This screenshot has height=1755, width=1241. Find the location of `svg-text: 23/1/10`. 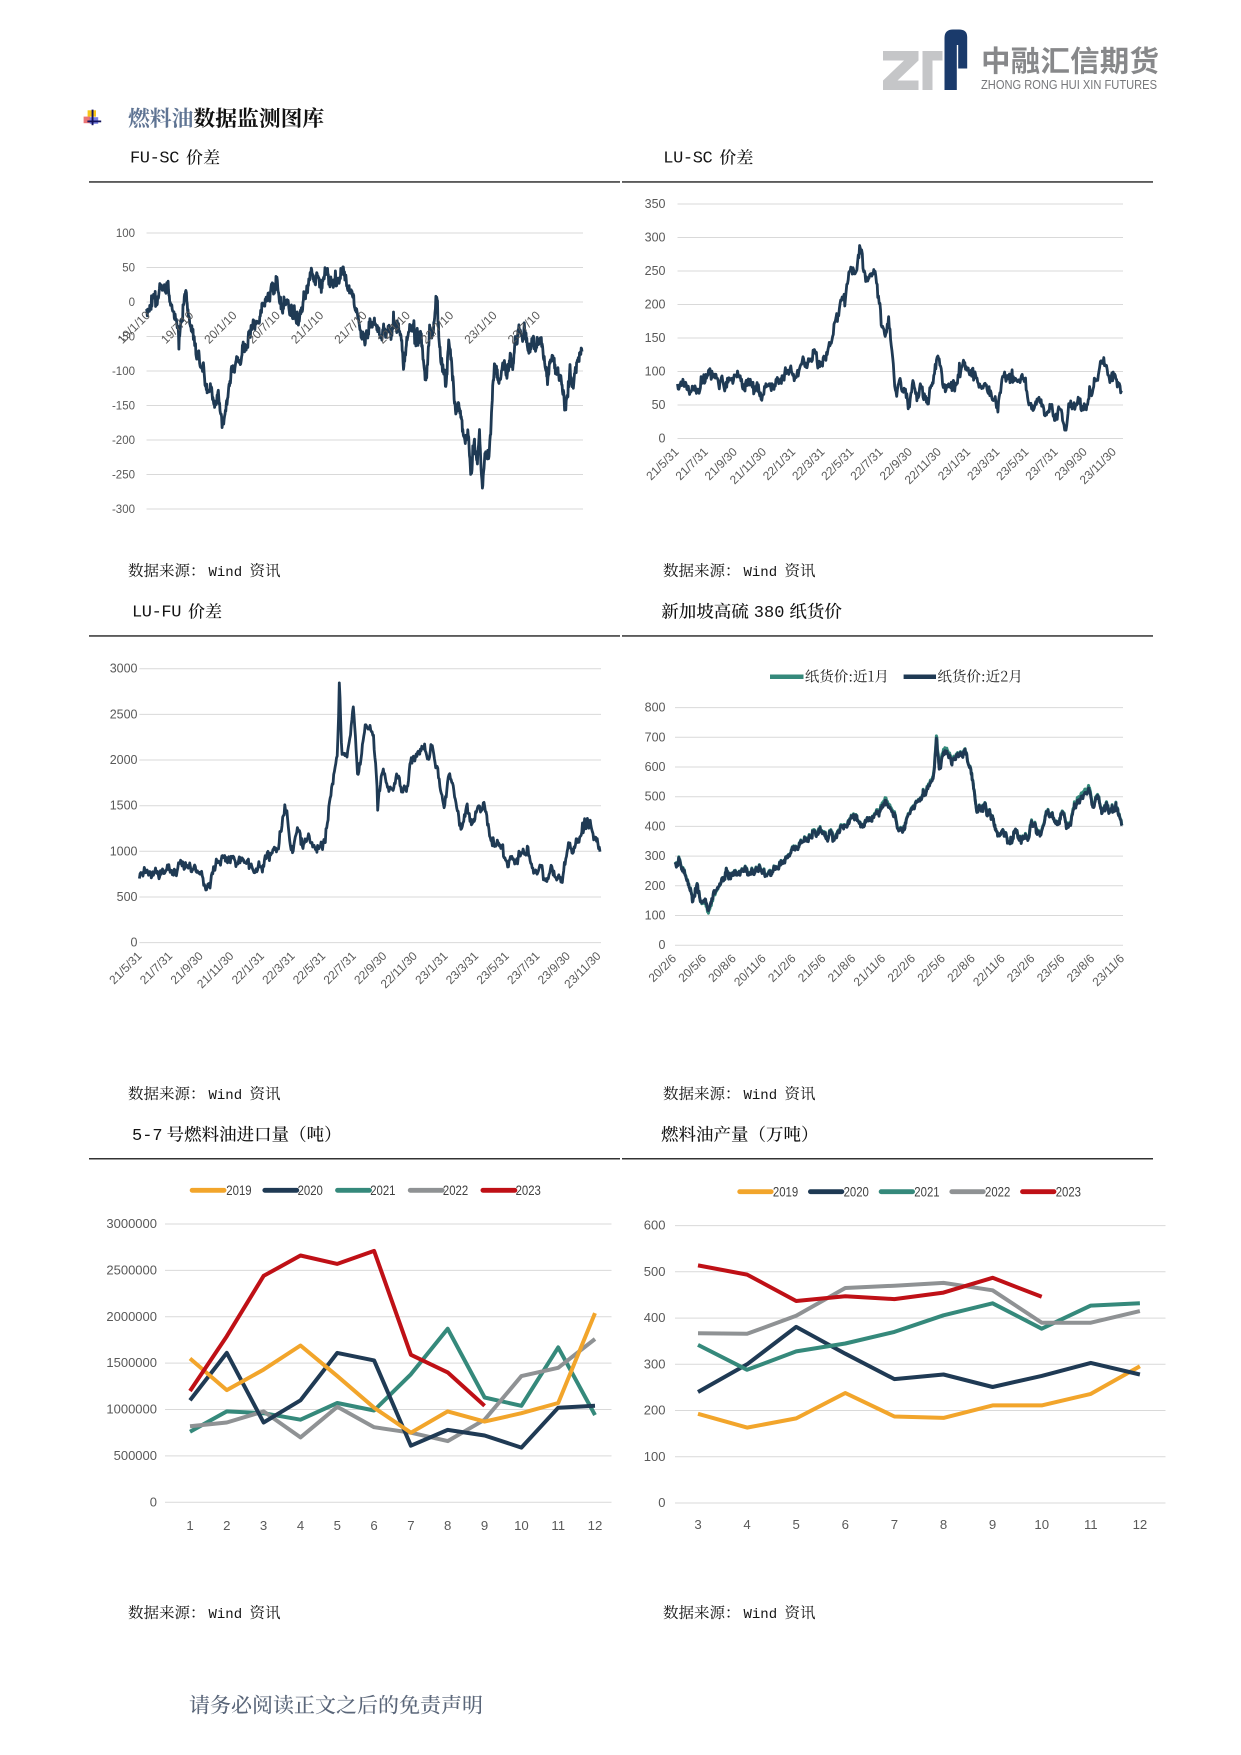

svg-text: 23/1/10 is located at coordinates (481, 327).